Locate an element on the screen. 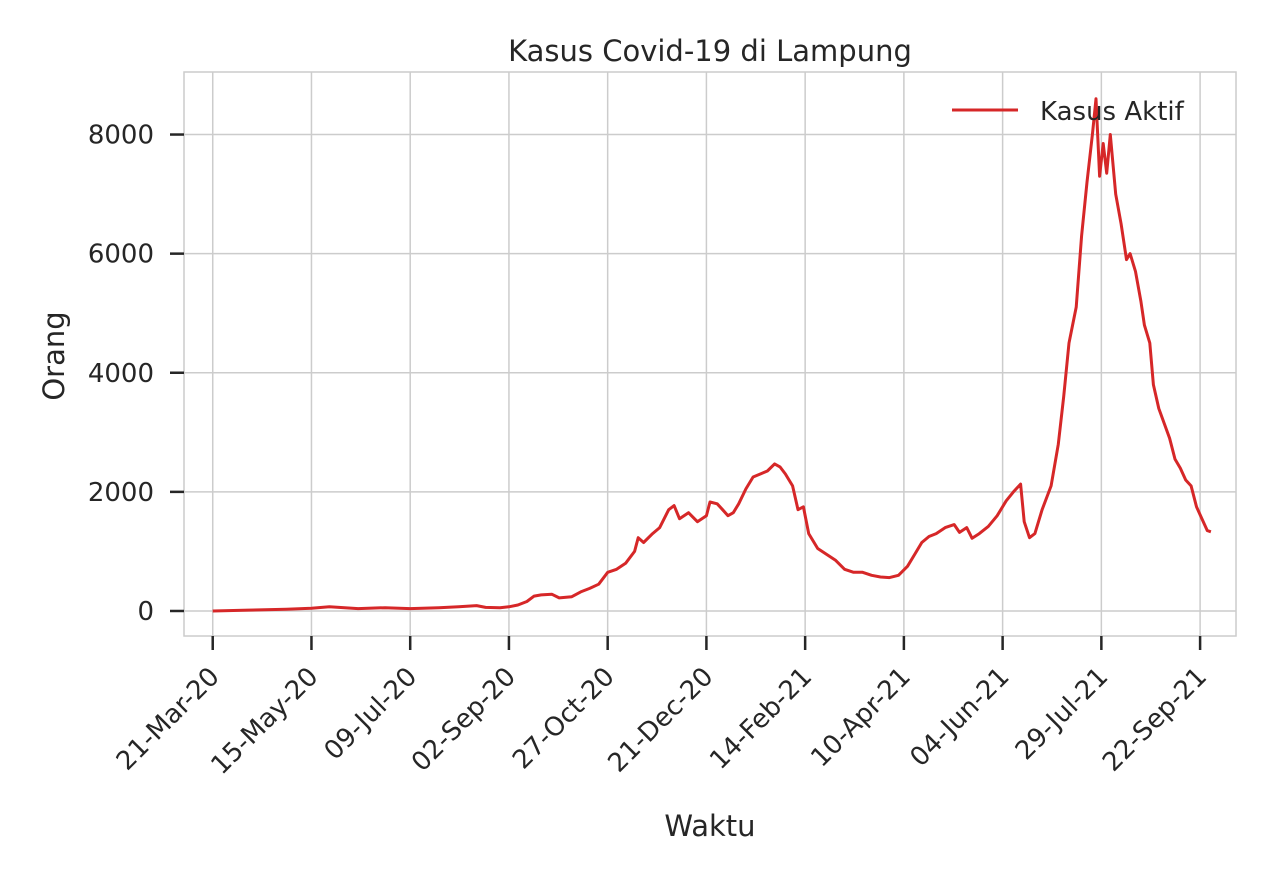  legend: Kasus Aktif is located at coordinates (1068, 112).